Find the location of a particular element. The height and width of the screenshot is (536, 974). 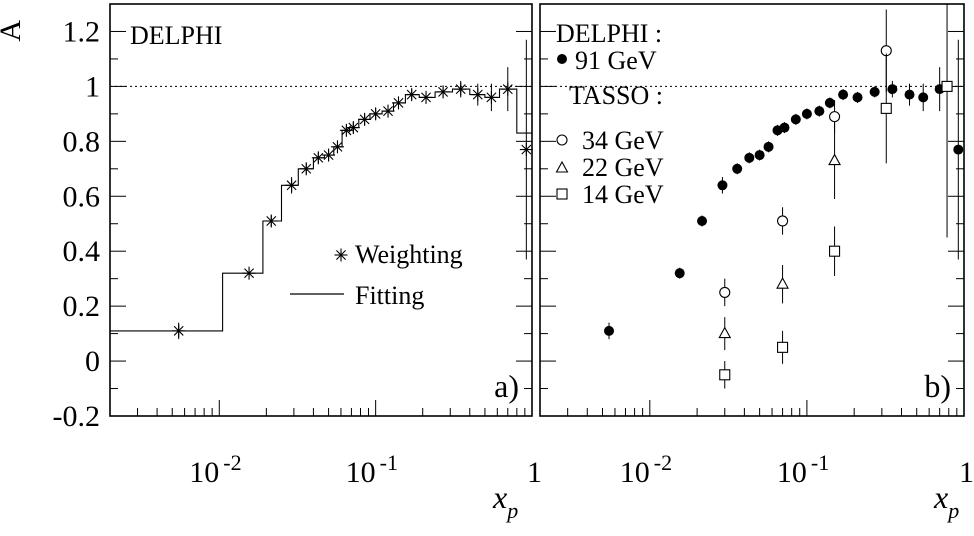

weighting-legend-label: Weighting is located at coordinates (409, 254).